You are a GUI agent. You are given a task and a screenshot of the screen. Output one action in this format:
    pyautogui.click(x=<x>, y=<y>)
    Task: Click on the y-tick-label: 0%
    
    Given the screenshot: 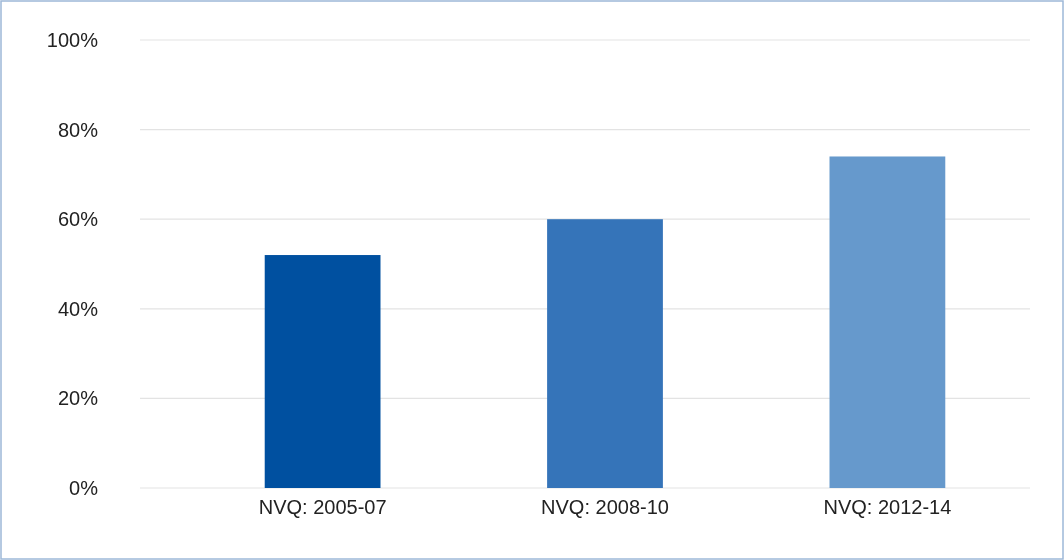 What is the action you would take?
    pyautogui.click(x=84, y=487)
    